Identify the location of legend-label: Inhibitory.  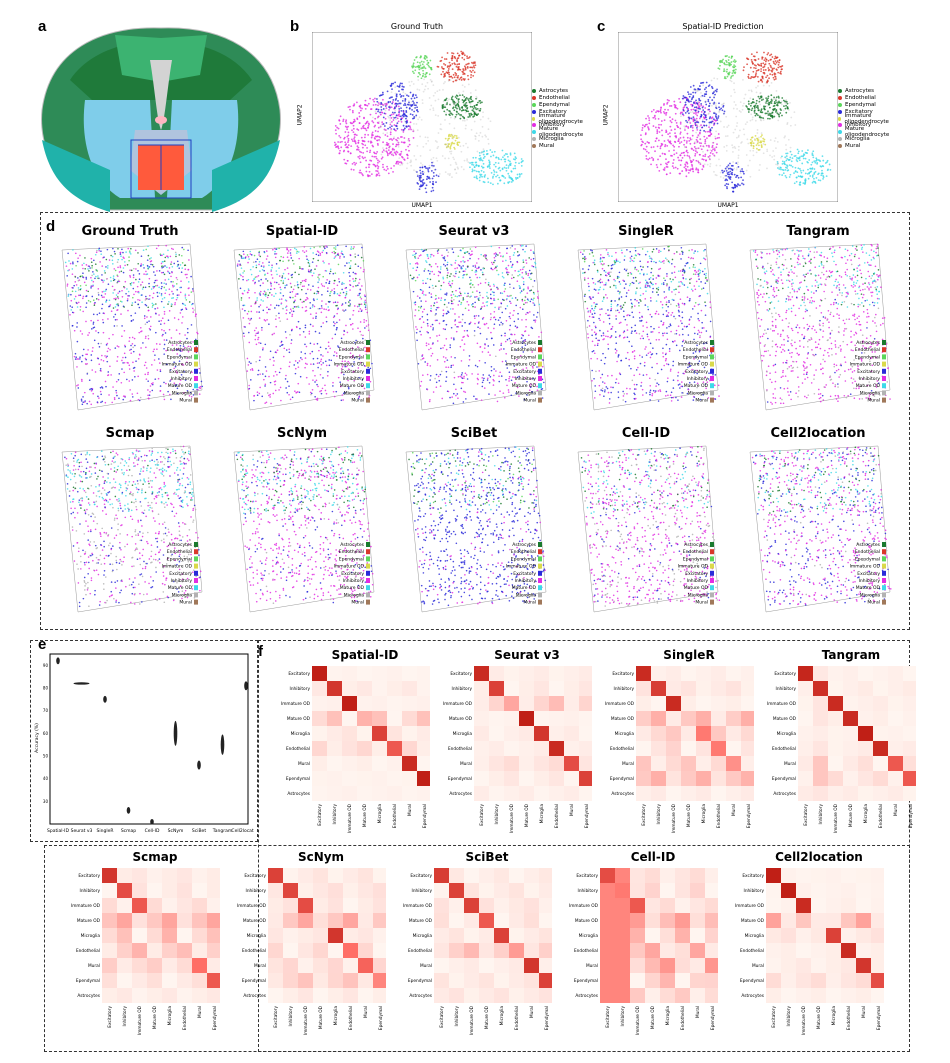
(552, 125).